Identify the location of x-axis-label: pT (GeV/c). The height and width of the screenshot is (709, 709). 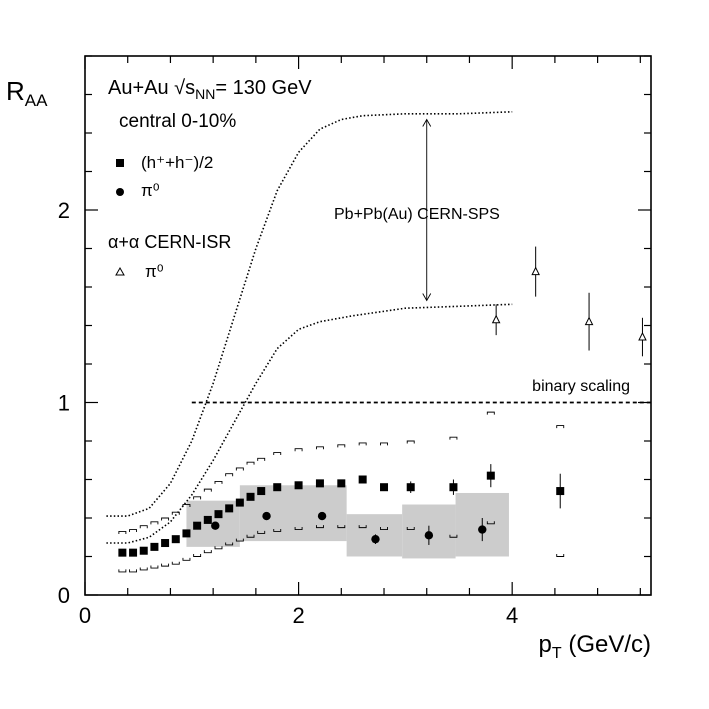
(595, 646).